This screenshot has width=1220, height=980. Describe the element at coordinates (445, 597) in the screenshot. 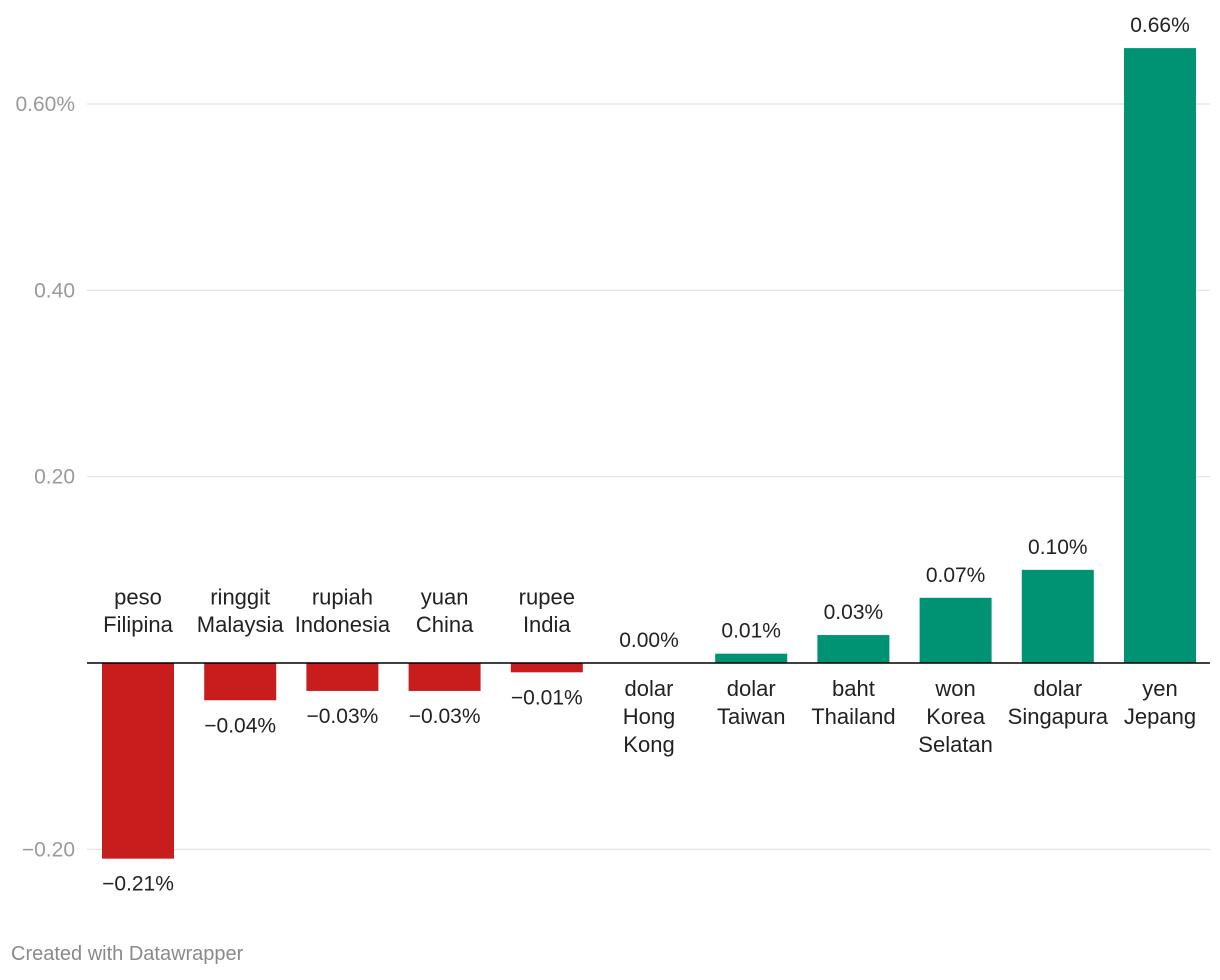

I see `category-label: yuan` at that location.